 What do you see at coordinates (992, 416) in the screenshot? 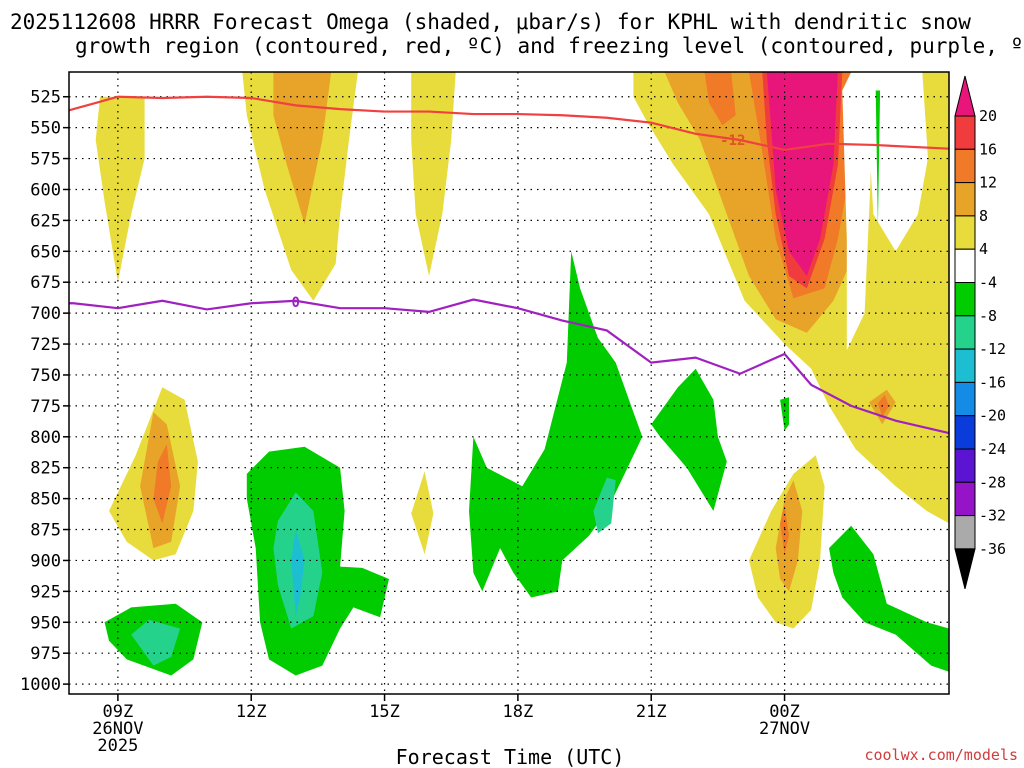
I see `colorbar-label: -20` at bounding box center [992, 416].